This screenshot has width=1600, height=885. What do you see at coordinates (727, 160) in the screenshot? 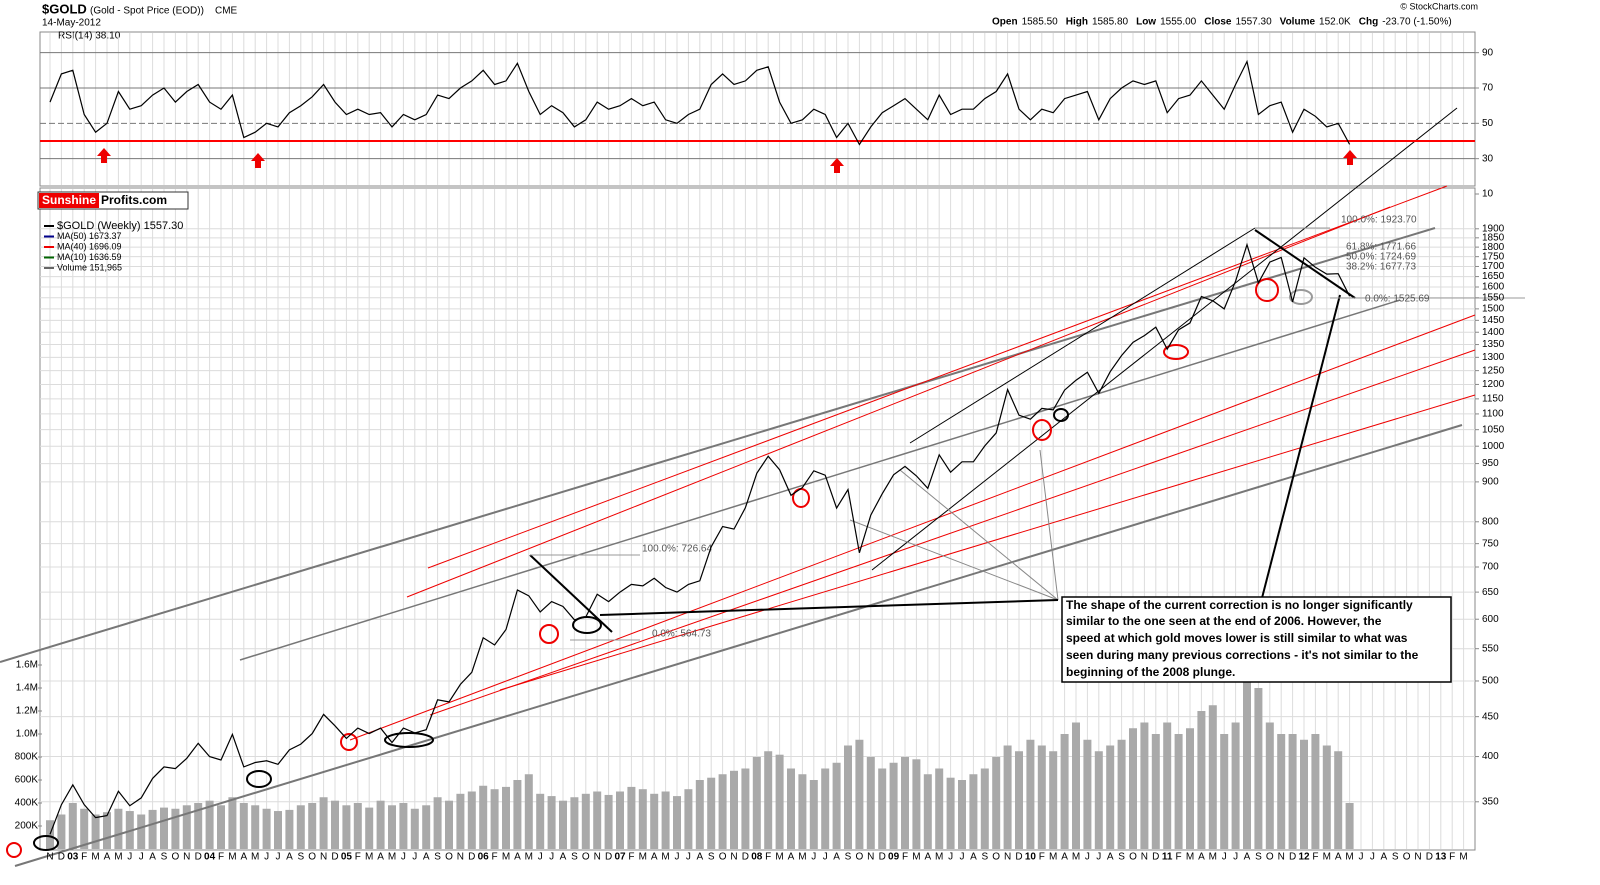
I see `rsi-arrows` at bounding box center [727, 160].